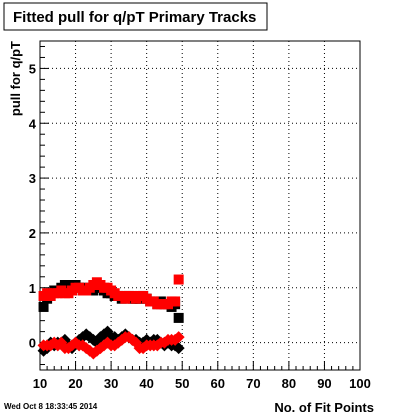 Image resolution: width=400 pixels, height=414 pixels. I want to click on x-tick-label: 30, so click(111, 383).